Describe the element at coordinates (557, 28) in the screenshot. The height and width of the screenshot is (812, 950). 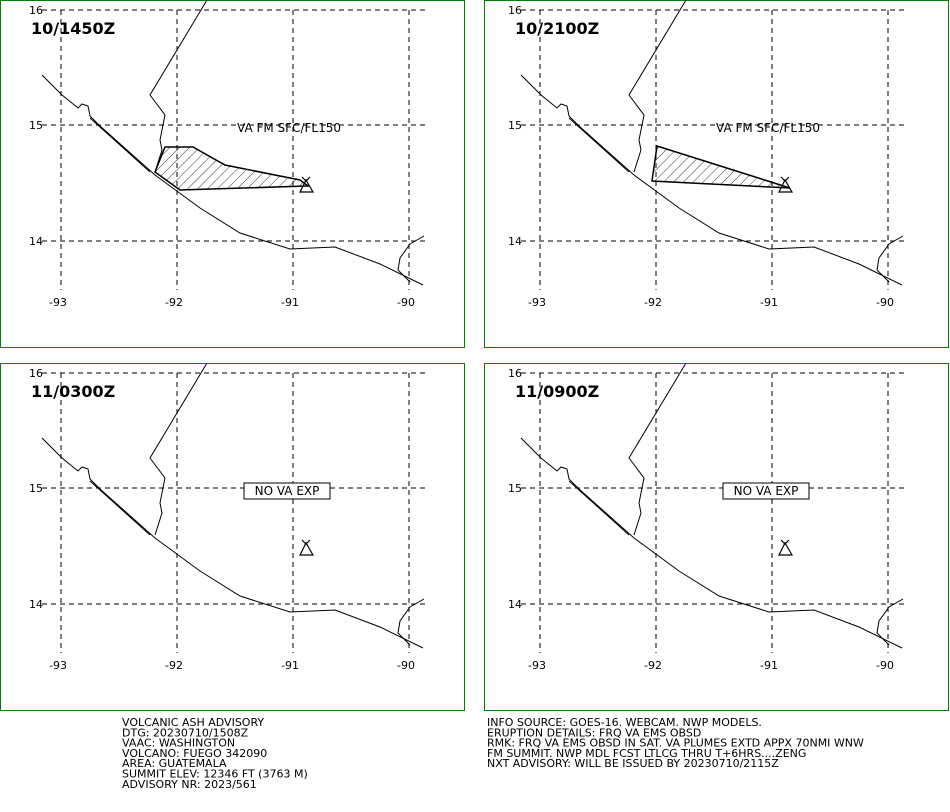
I see `panel-title: 10/2100Z` at that location.